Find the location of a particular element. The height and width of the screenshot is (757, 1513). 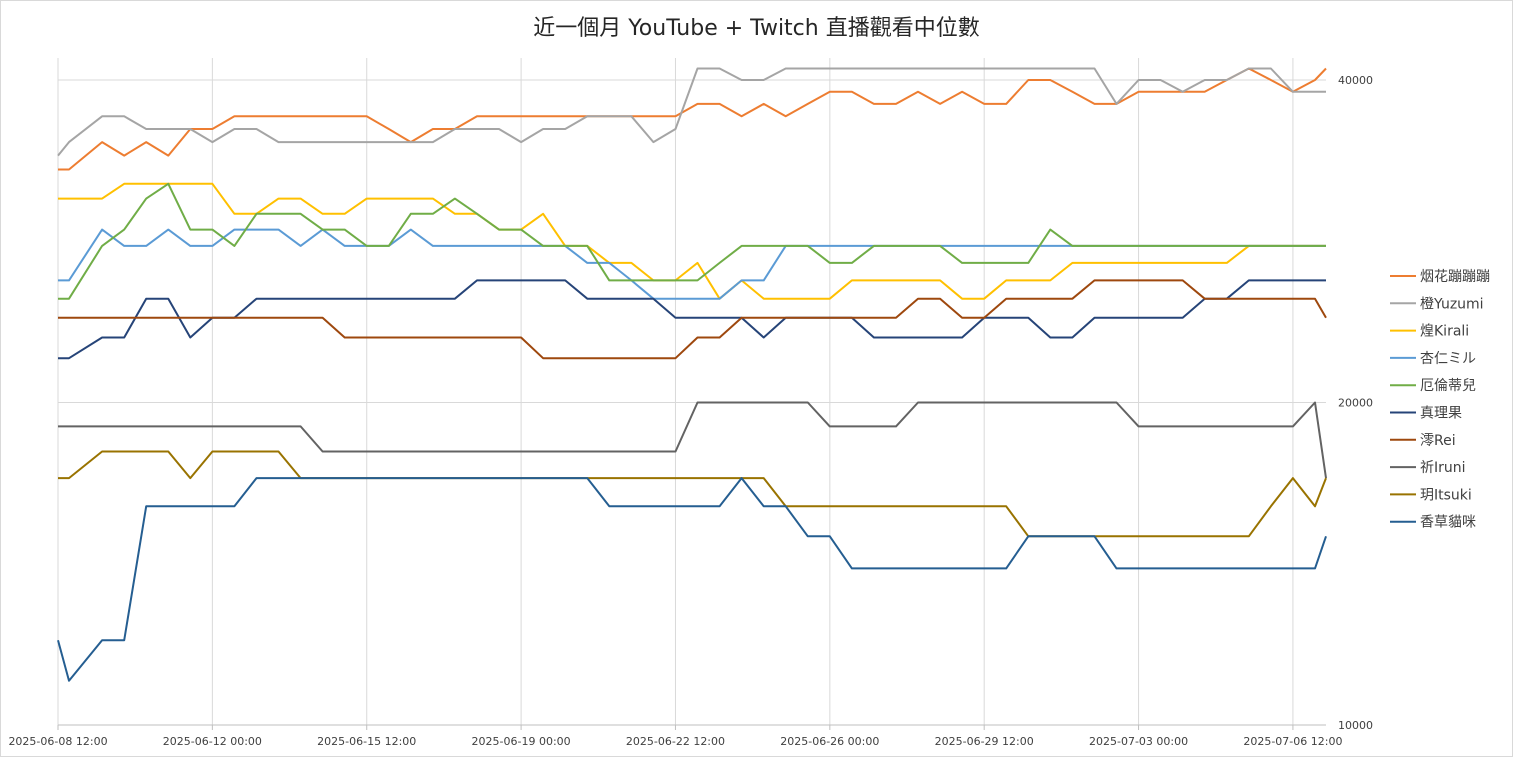

x-tick-label: 2025-06-12 00:00 is located at coordinates (212, 741).